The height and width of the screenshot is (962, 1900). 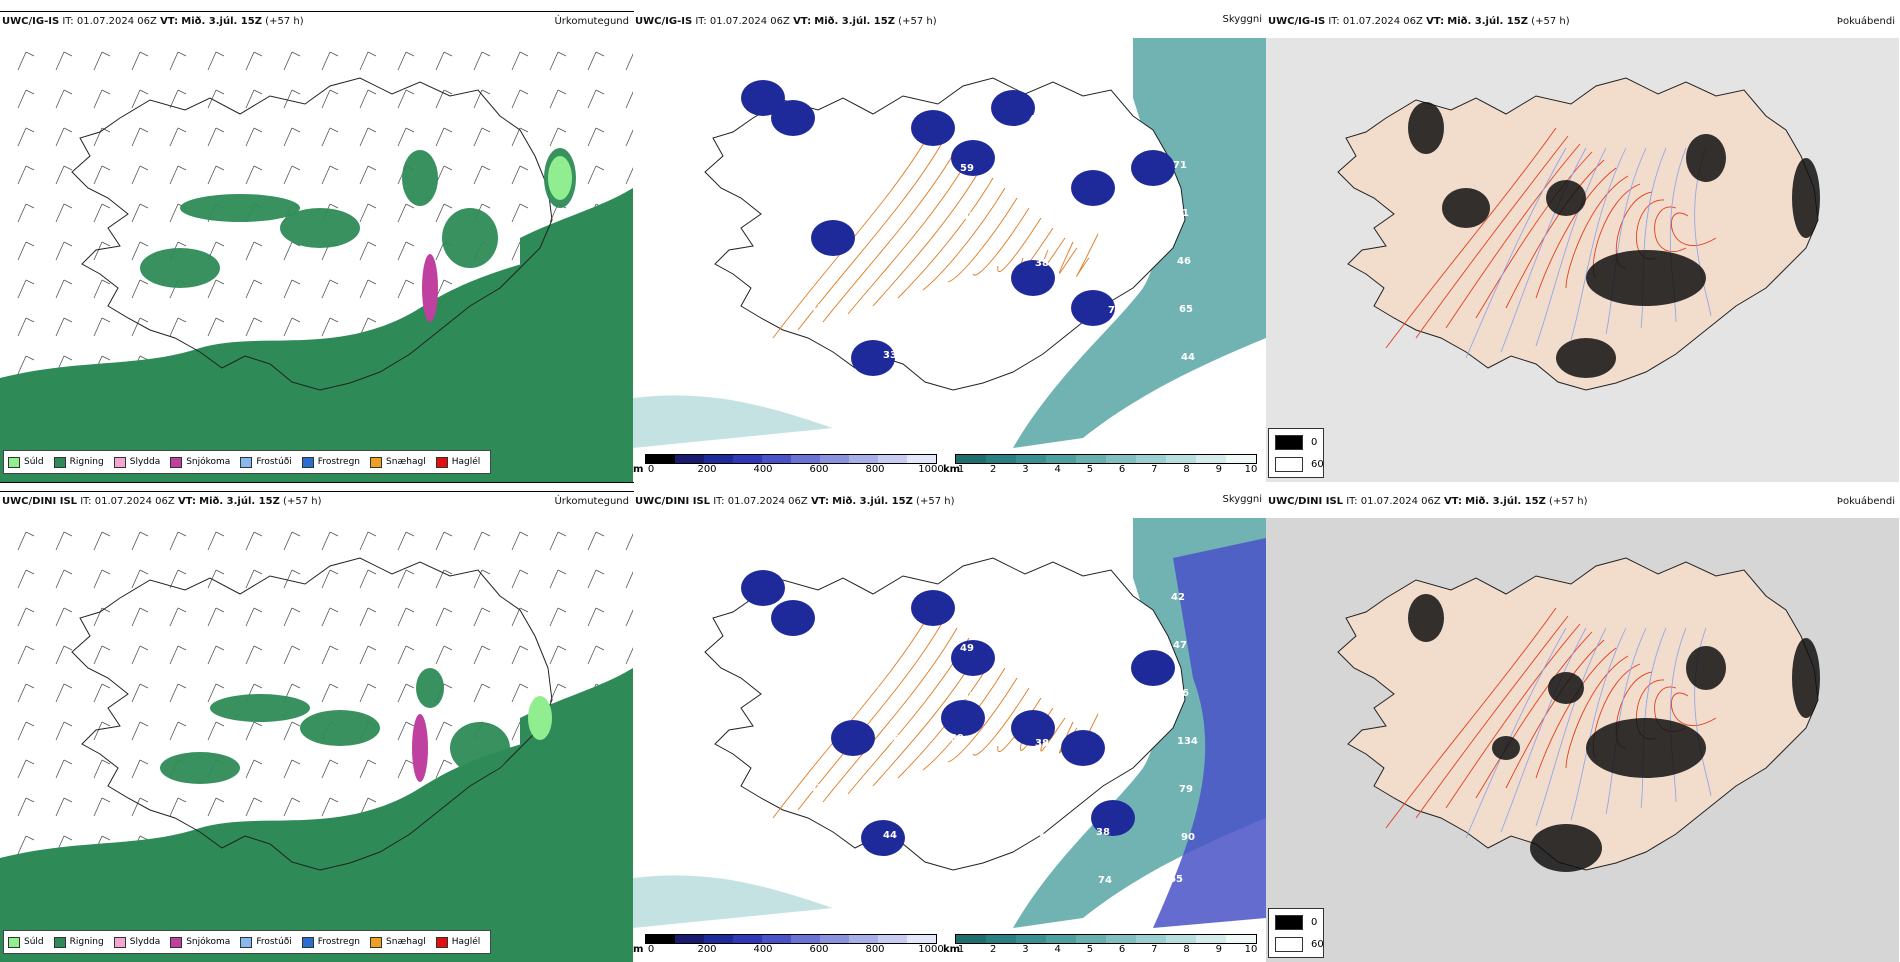 I want to click on legend-item: Frostúði, so click(x=266, y=942).